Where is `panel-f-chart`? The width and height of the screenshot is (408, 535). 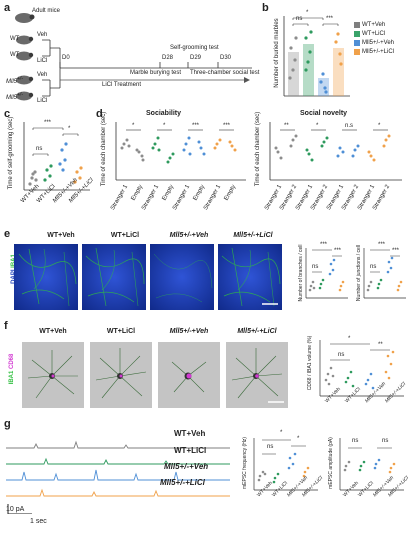 panel-f-chart is located at coordinates (361, 368).